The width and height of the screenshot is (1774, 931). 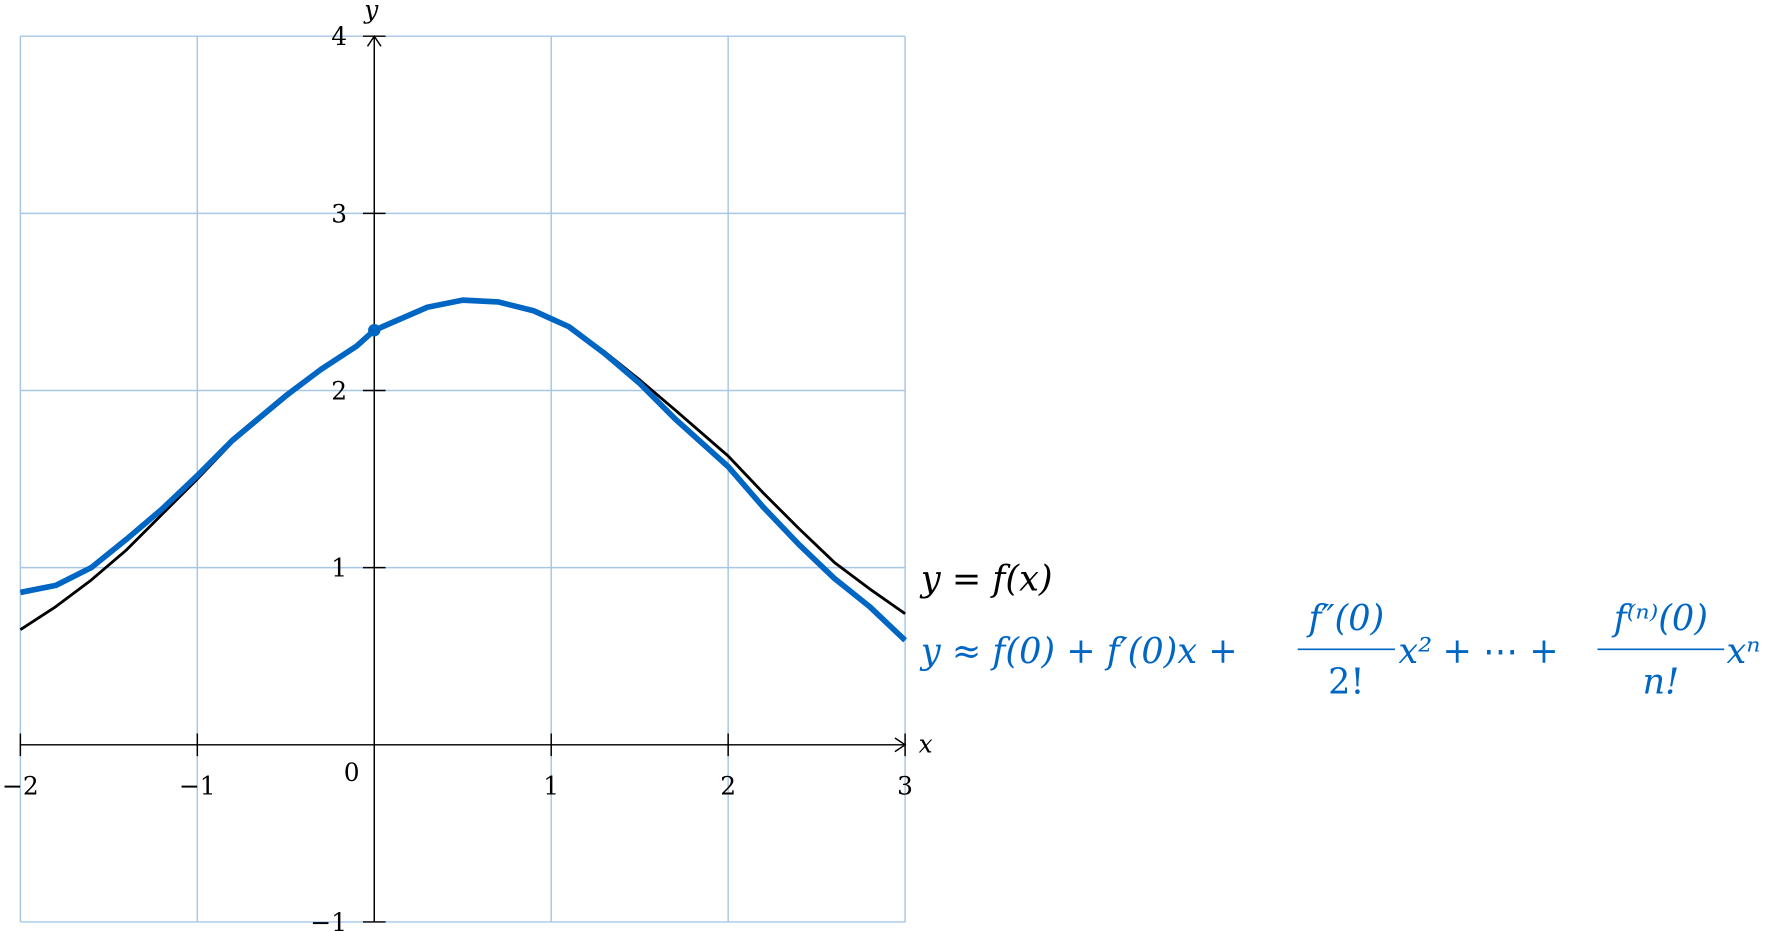 I want to click on frac1-denominator: 2!, so click(x=1346, y=681).